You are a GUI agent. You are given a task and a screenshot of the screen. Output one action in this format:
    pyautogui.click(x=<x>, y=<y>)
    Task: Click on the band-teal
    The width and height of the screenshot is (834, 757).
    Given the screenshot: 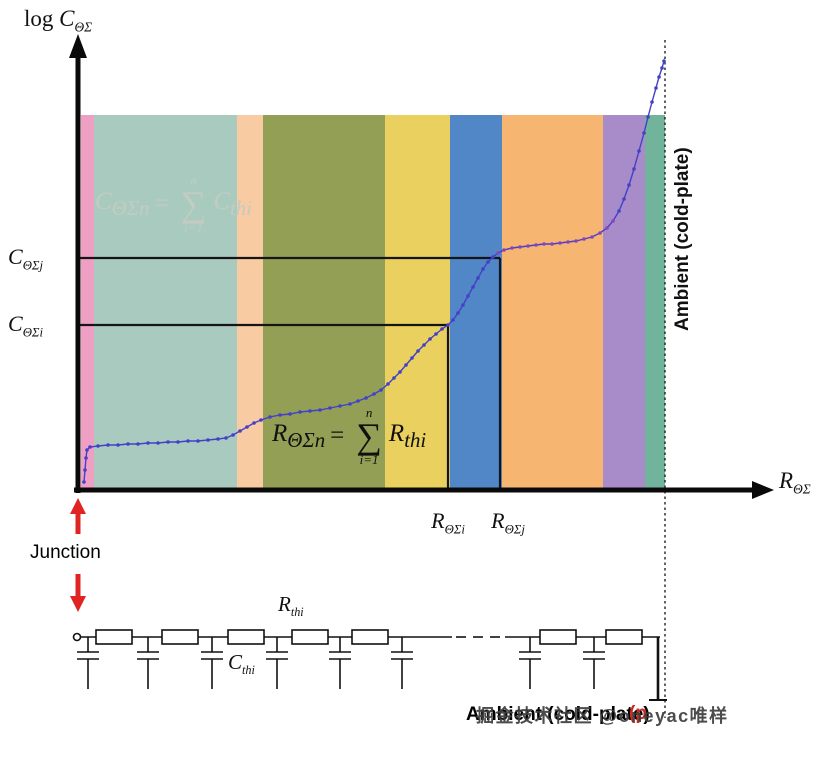 What is the action you would take?
    pyautogui.click(x=165, y=302)
    